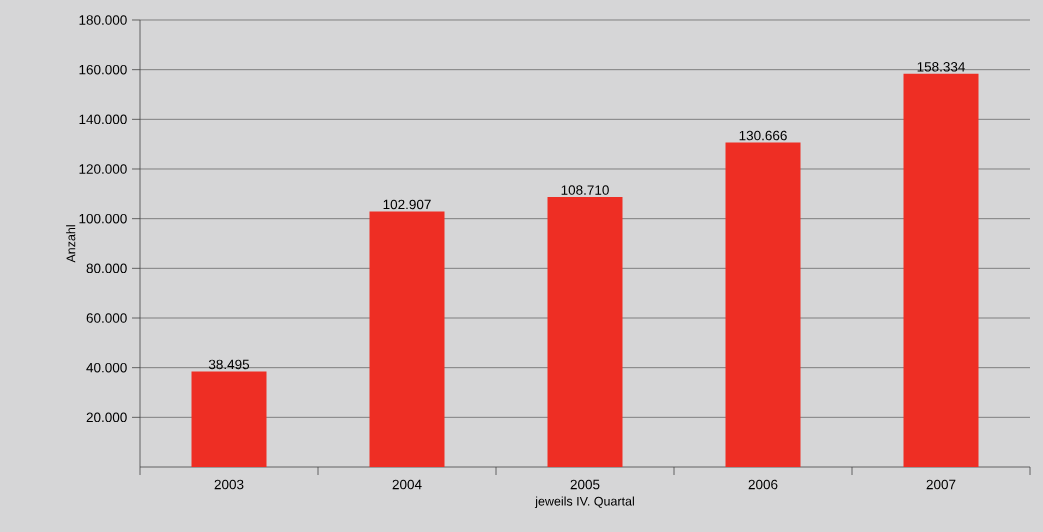  What do you see at coordinates (106, 417) in the screenshot?
I see `y-tick-label: 20.000` at bounding box center [106, 417].